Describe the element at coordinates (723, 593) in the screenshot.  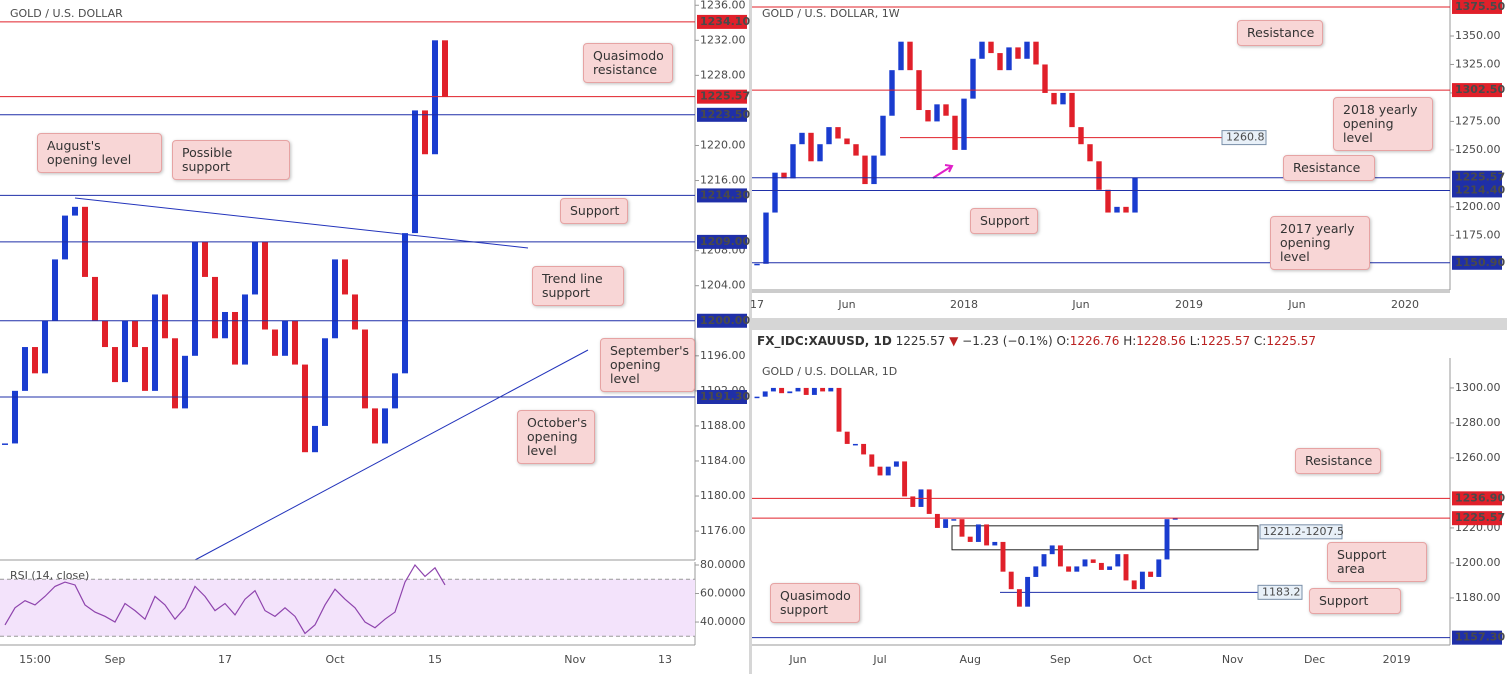
I see `y-tick-label: 60.0000` at that location.